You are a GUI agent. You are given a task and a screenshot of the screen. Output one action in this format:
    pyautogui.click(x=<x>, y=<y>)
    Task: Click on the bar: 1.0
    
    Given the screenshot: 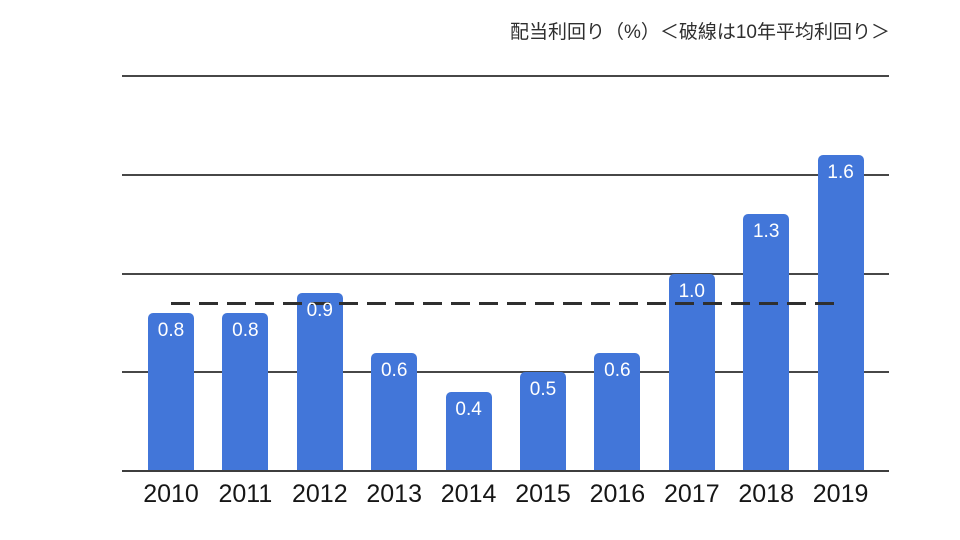 What is the action you would take?
    pyautogui.click(x=691, y=372)
    